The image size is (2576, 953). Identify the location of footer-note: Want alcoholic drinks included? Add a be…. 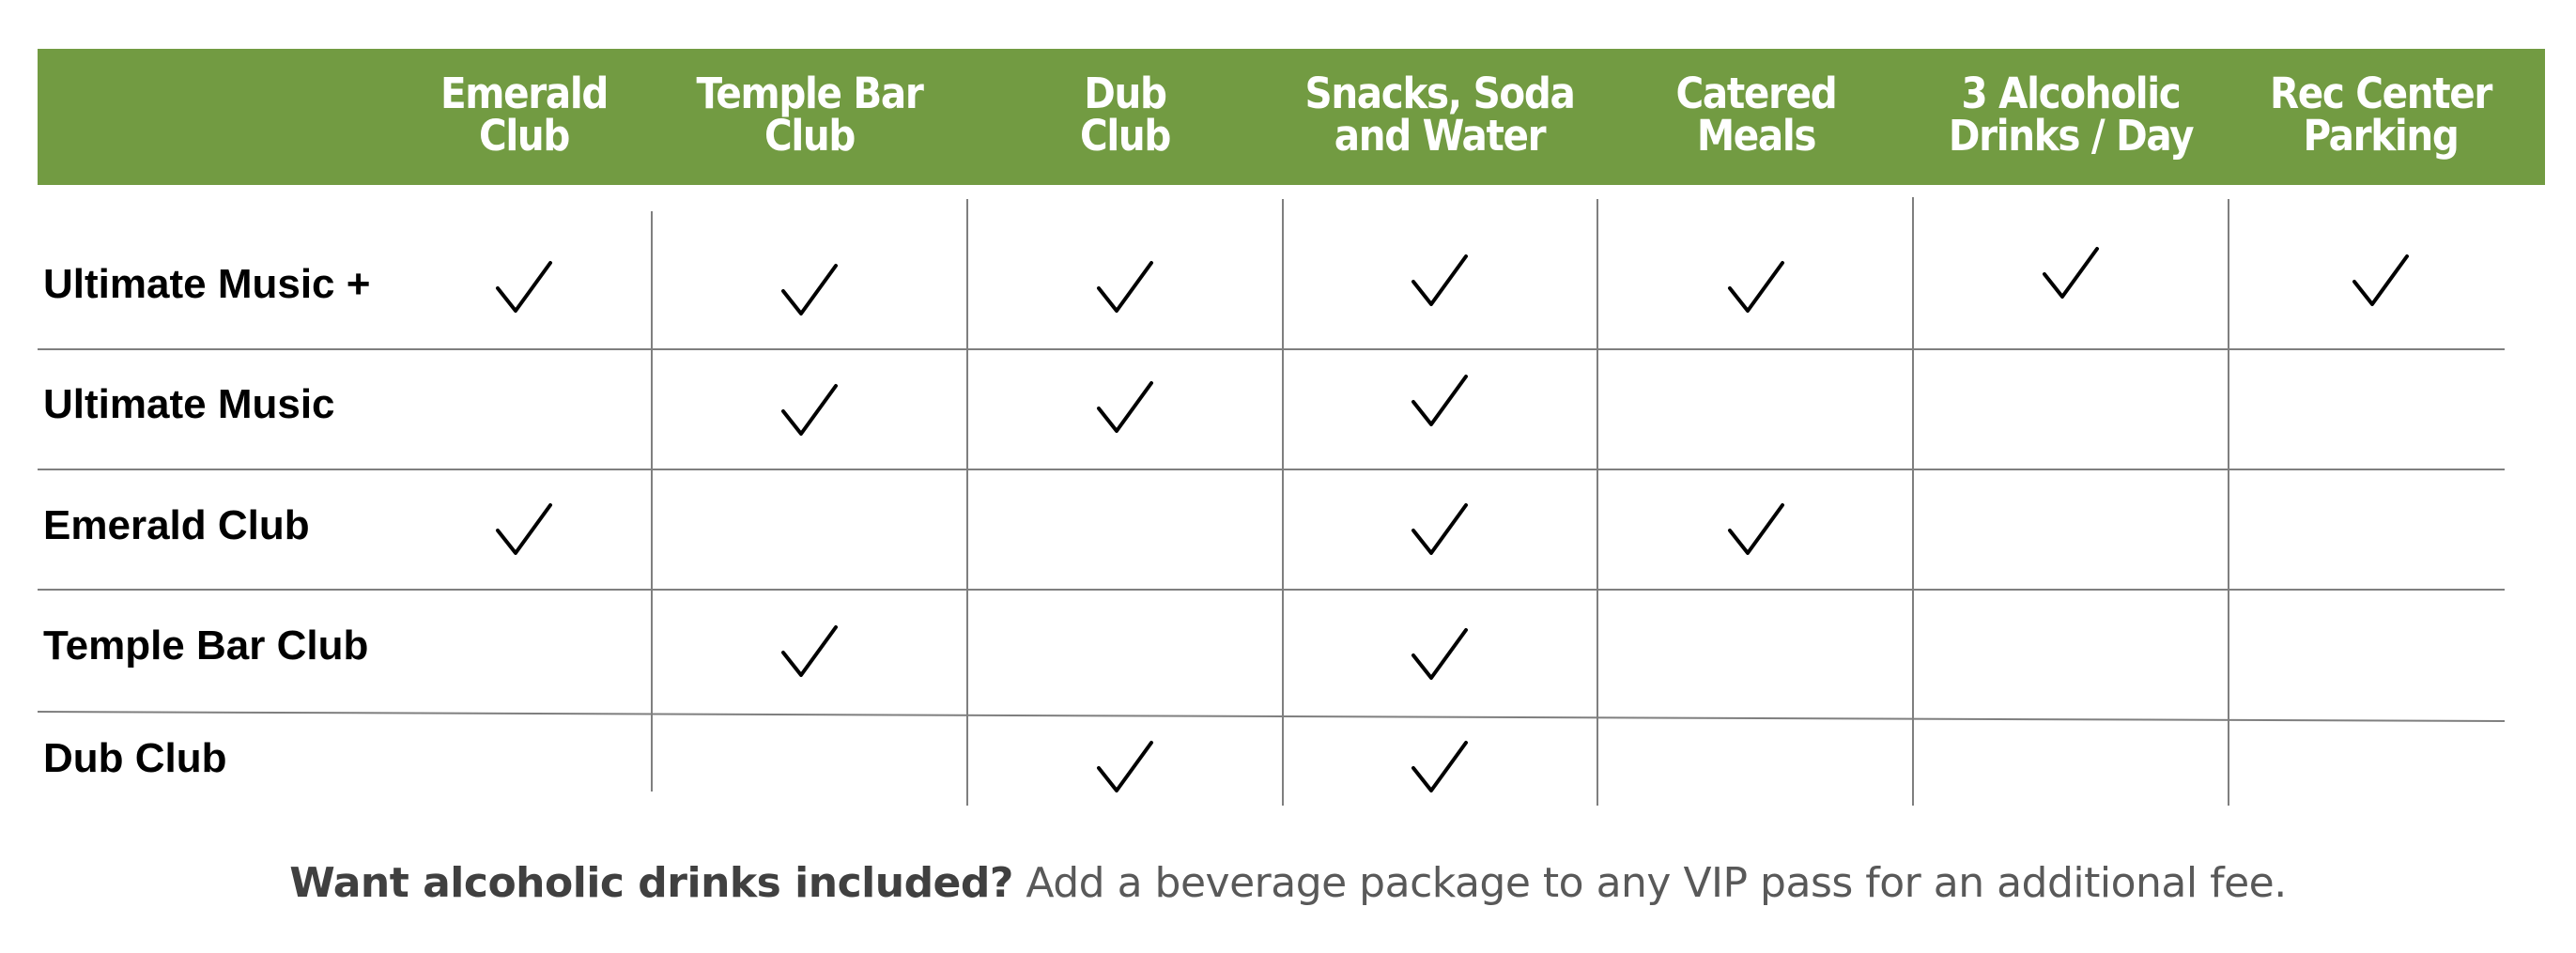
(1288, 883).